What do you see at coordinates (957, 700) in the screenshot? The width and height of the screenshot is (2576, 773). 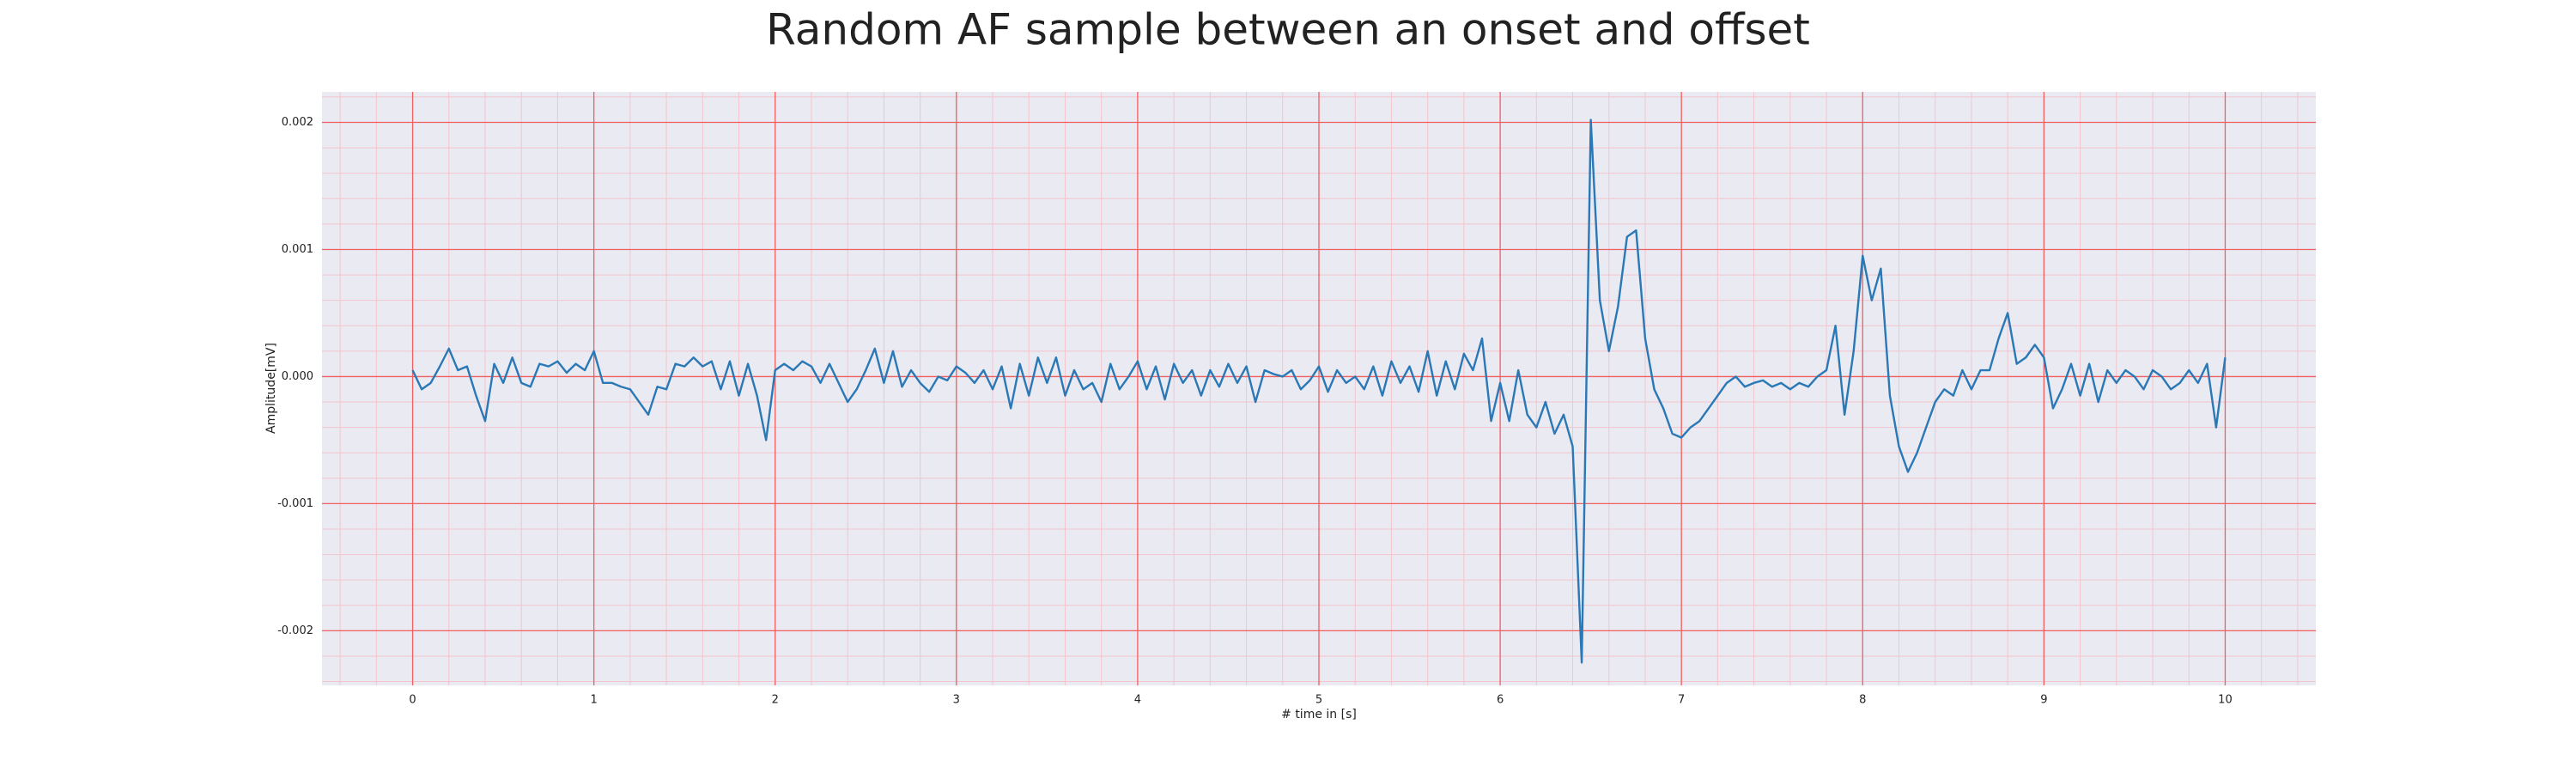 I see `x-tick-label: 3` at bounding box center [957, 700].